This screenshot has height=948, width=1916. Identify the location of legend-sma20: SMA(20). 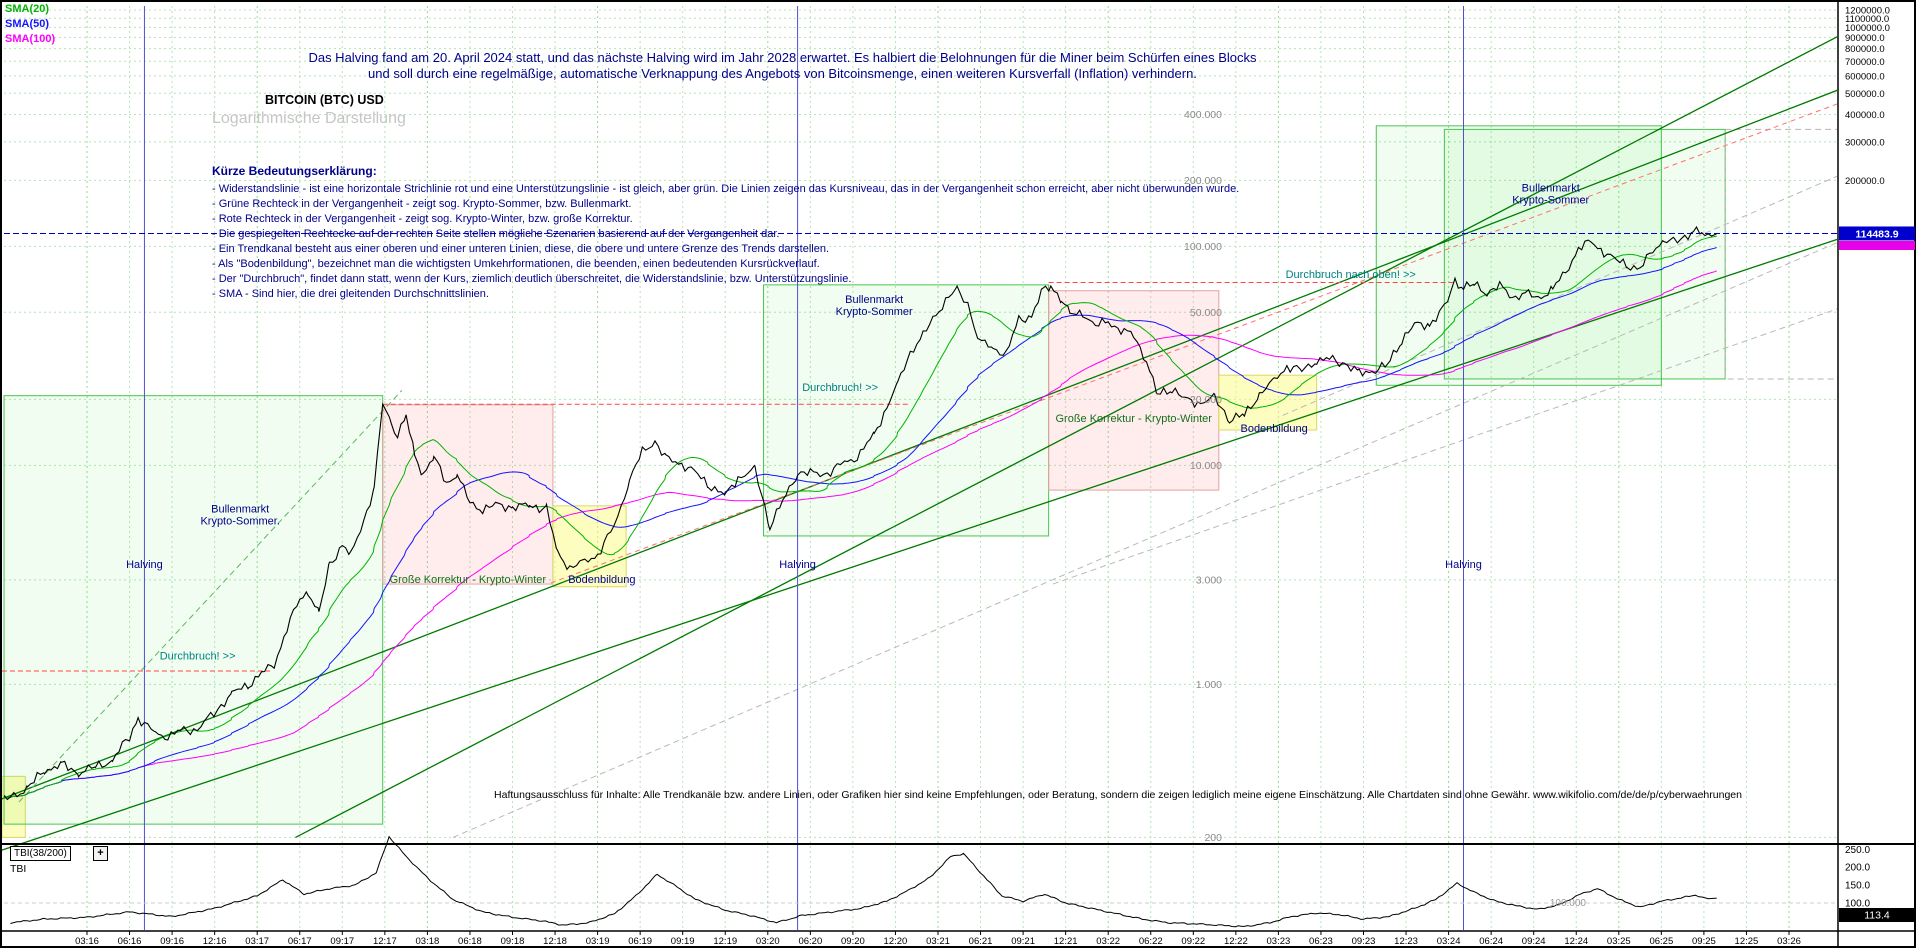
(27, 9).